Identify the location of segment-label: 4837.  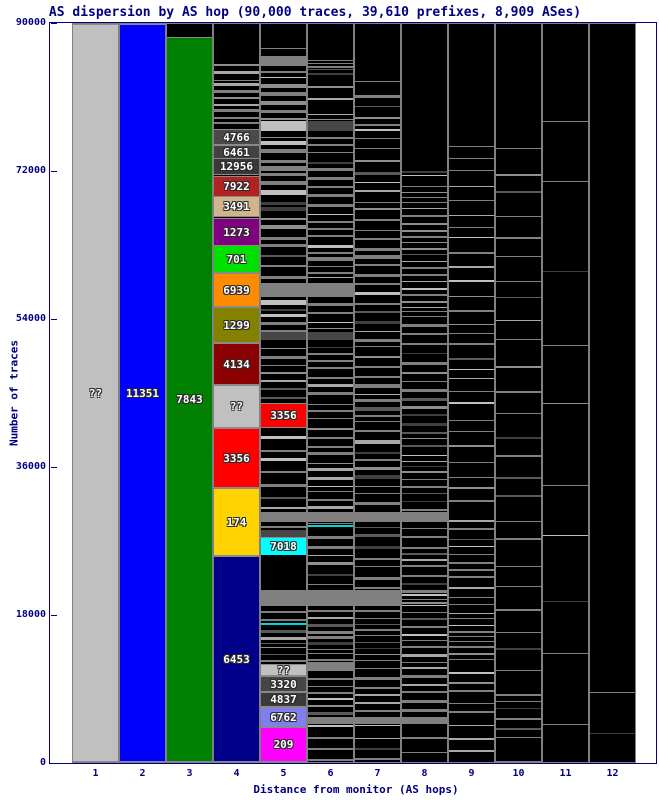
(283, 699).